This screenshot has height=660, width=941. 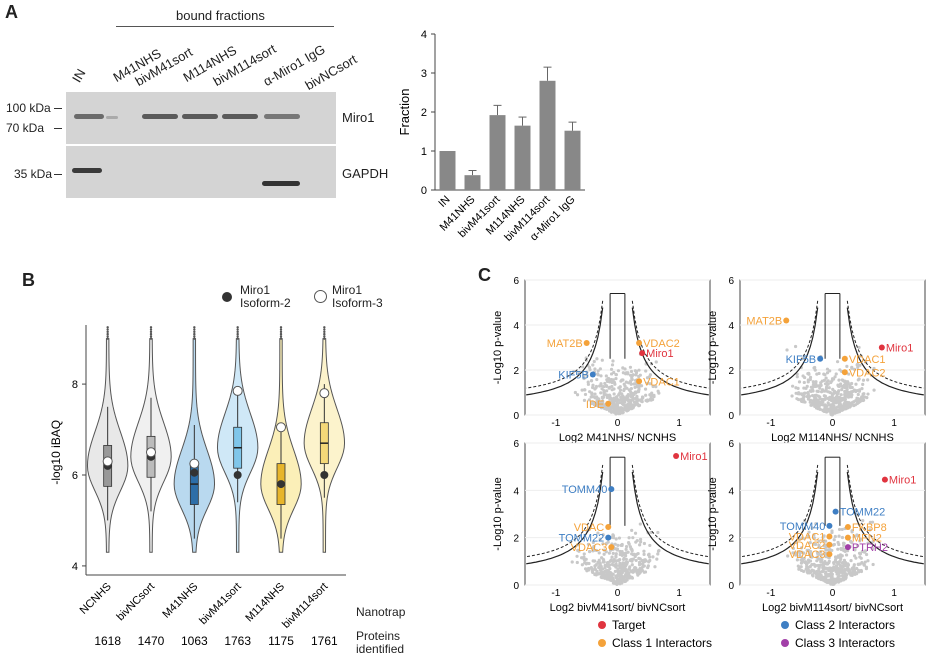 What do you see at coordinates (589, 548) in the screenshot?
I see `interactor-label: VDAC3` at bounding box center [589, 548].